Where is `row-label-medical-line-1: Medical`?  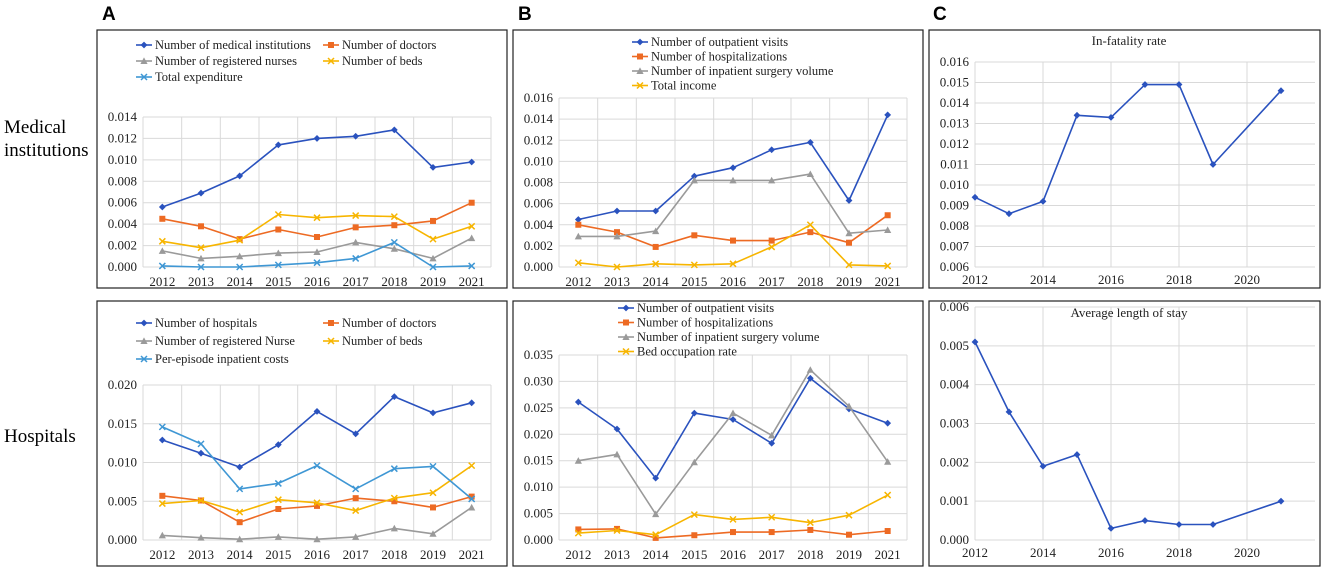 row-label-medical-line-1: Medical is located at coordinates (35, 127).